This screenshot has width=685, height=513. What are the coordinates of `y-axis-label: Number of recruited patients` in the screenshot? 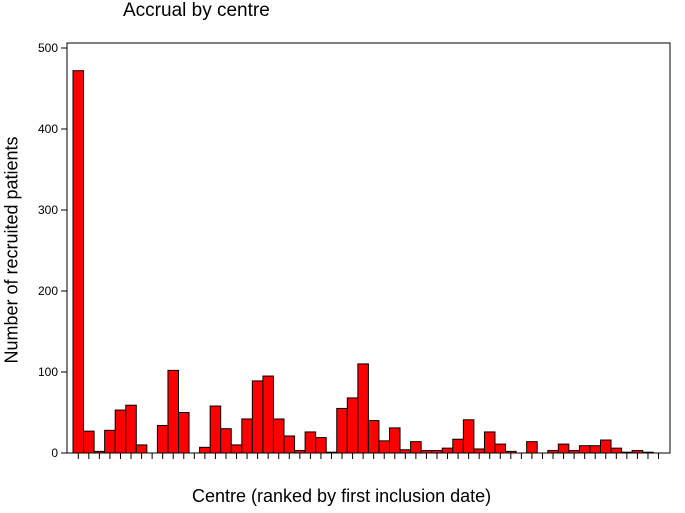 It's located at (11, 250).